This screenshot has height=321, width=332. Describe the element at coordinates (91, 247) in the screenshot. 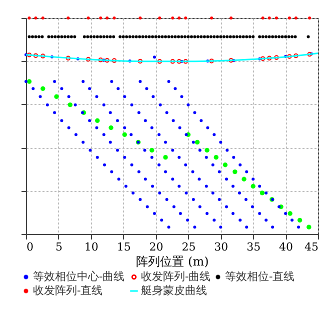

I see `x-tick-label: 10` at that location.